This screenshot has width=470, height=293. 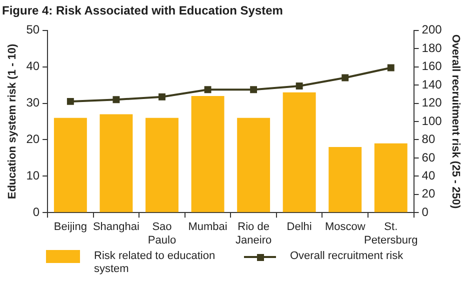 I want to click on y2-tick-label: 60, so click(x=429, y=157).